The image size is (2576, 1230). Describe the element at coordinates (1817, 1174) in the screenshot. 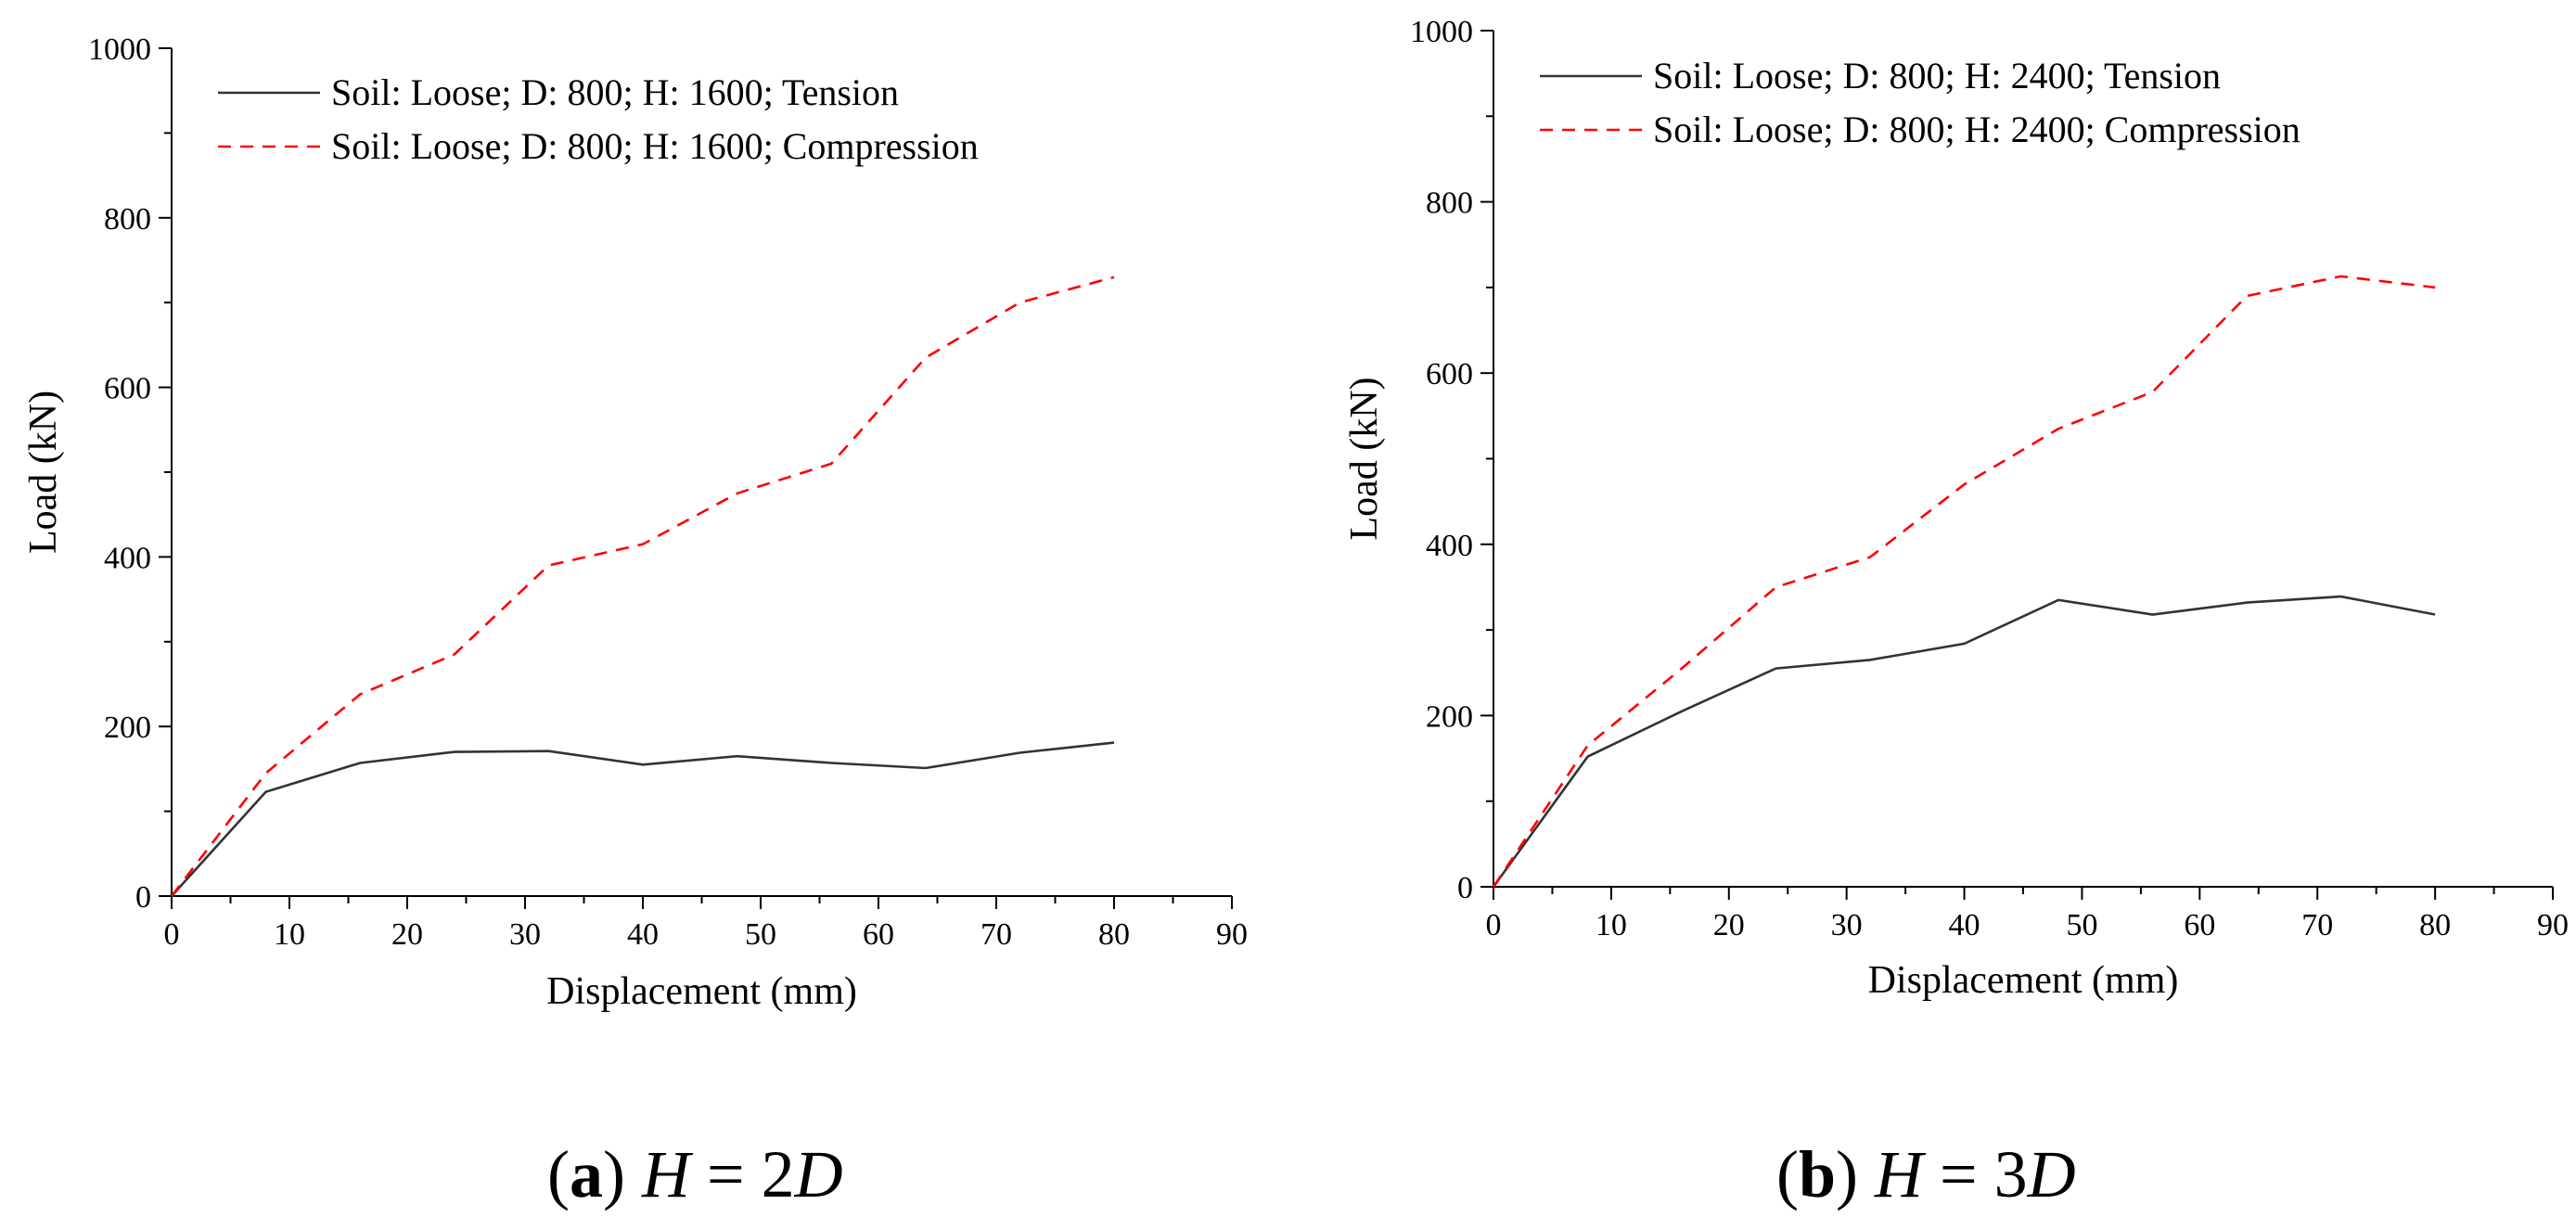

I see `caption-letter: b` at that location.